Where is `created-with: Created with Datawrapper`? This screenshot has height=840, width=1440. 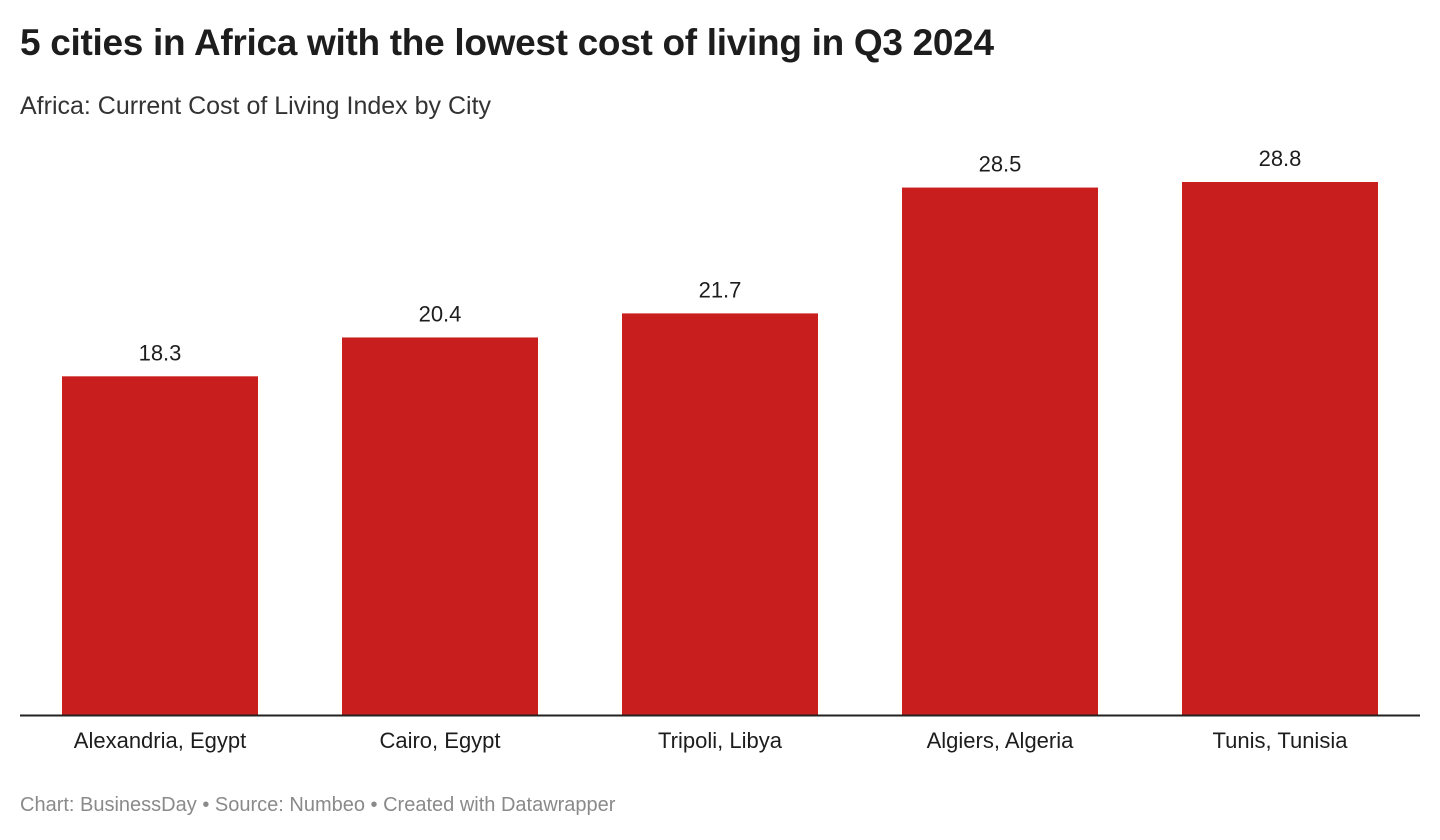 created-with: Created with Datawrapper is located at coordinates (499, 805).